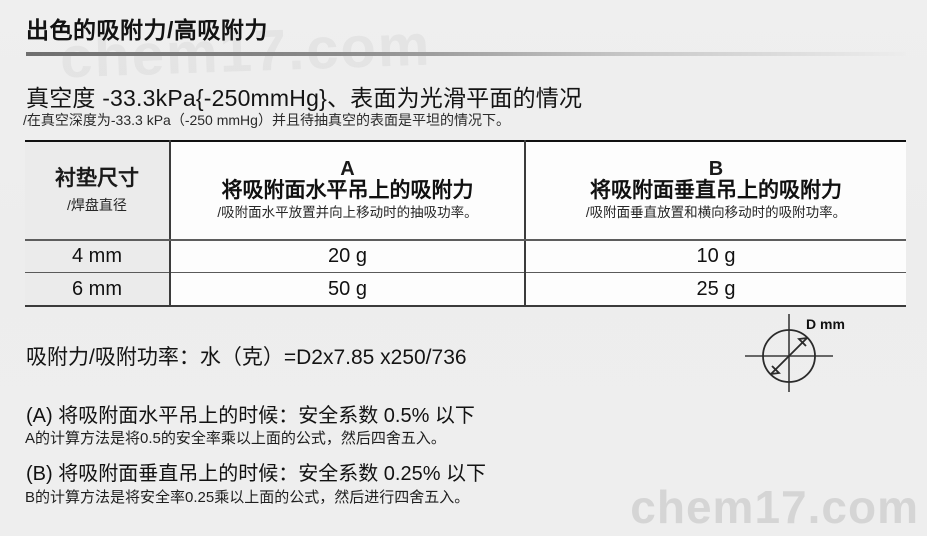  Describe the element at coordinates (246, 357) in the screenshot. I see `formula-text: 吸附力/吸附功率：水（克）=D2x7.85 x250/736` at that location.